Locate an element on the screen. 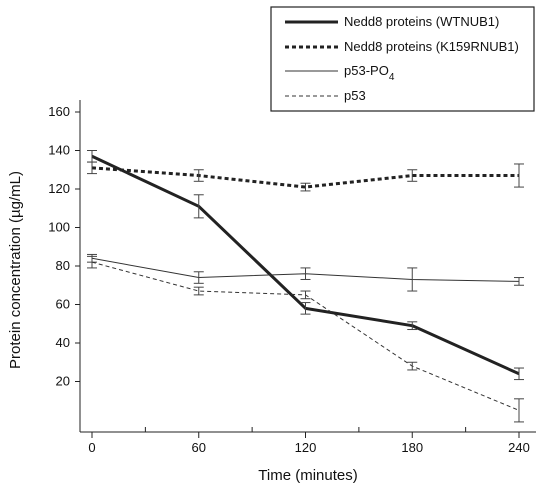 The image size is (541, 490). x-tick-label: 240 is located at coordinates (519, 447).